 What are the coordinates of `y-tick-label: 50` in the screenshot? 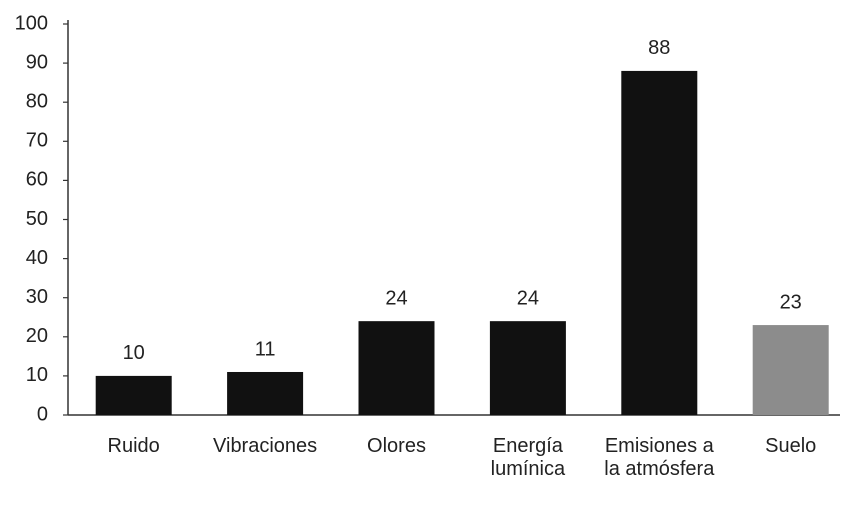 It's located at (37, 219).